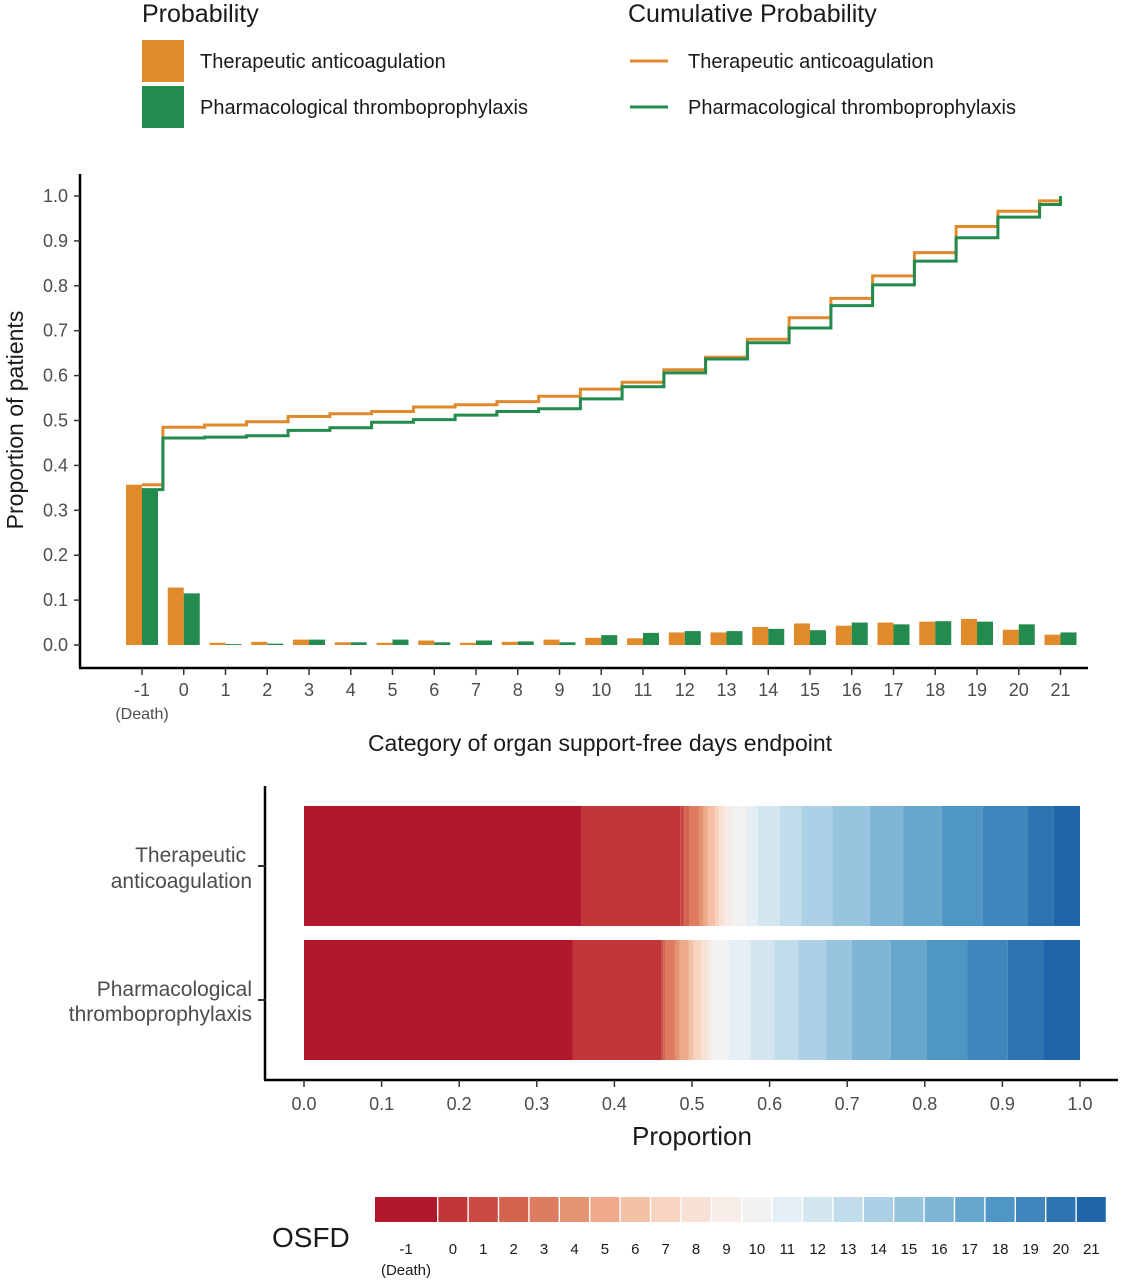  What do you see at coordinates (1002, 1104) in the screenshot?
I see `bottom-x-tick-label: 0.9` at bounding box center [1002, 1104].